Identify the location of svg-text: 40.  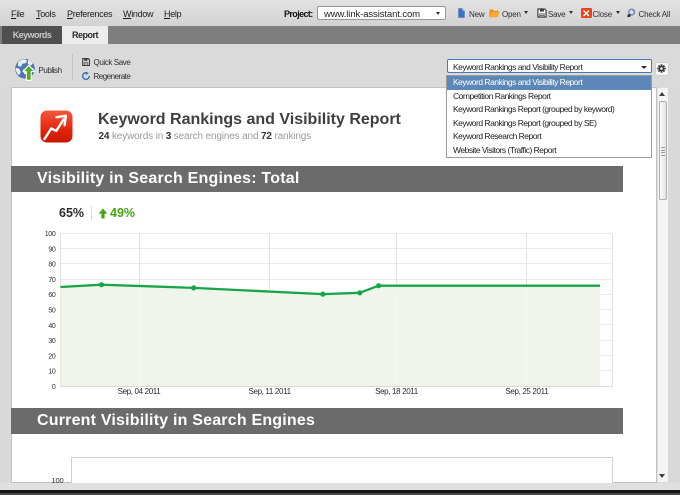
(52, 326).